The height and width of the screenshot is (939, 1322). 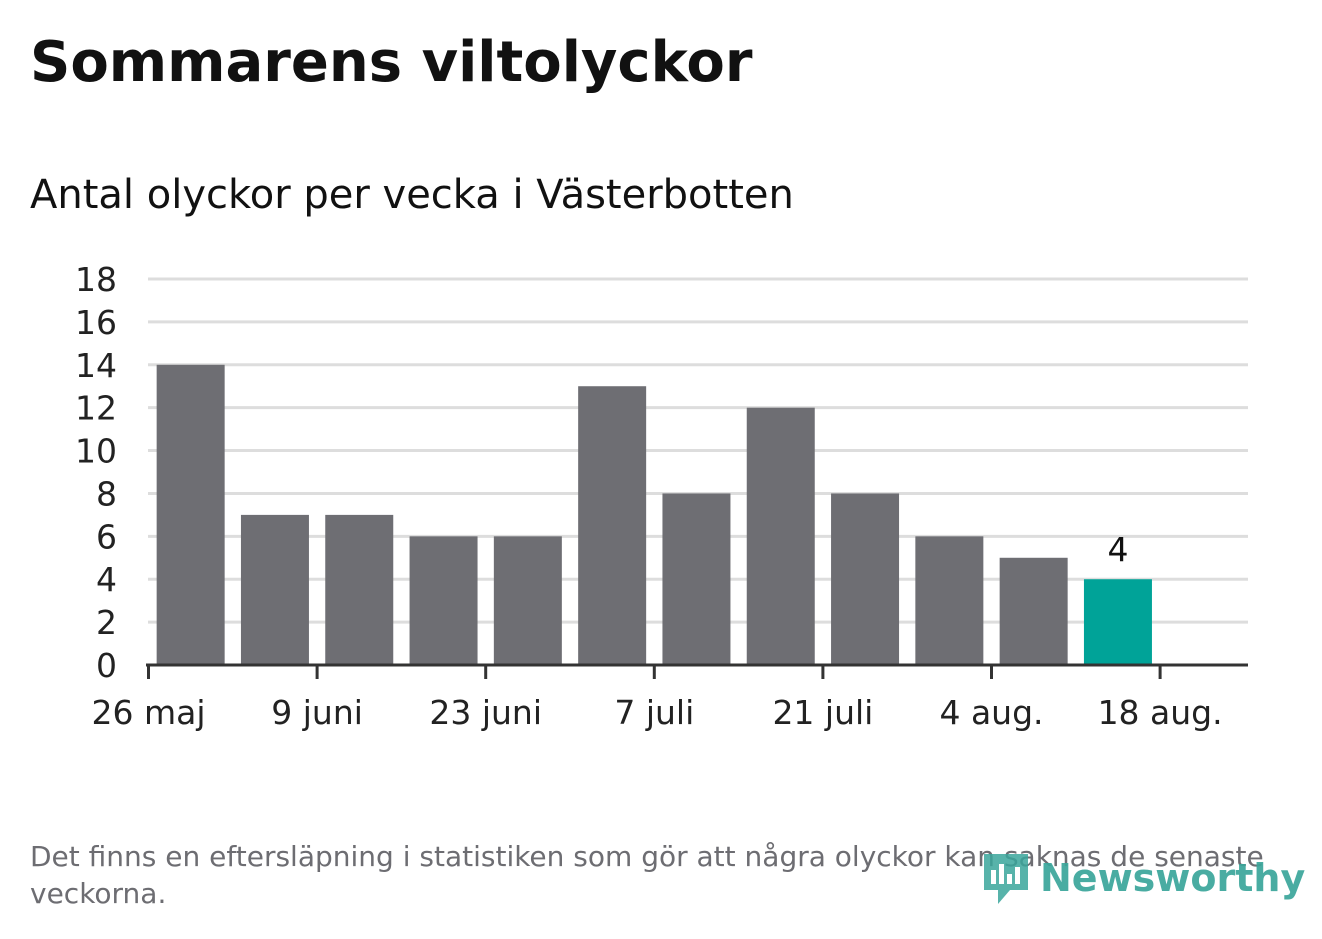 I want to click on brand-name: Newsworthy, so click(x=1173, y=878).